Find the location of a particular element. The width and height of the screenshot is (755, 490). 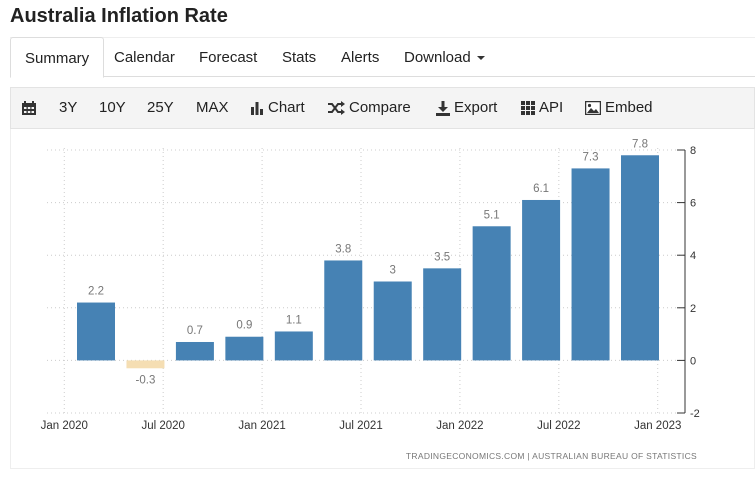

export-label: Export is located at coordinates (476, 107).